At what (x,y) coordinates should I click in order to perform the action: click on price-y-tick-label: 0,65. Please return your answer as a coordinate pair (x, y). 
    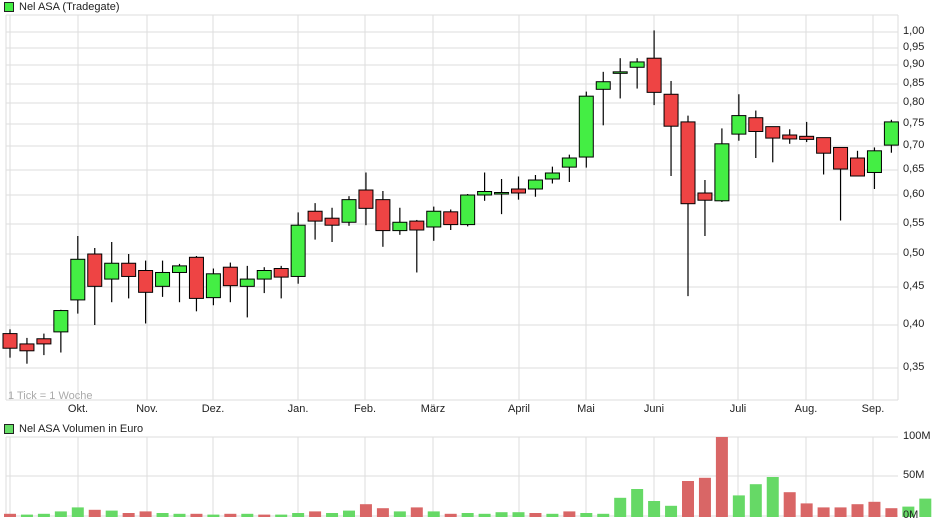
    Looking at the image, I should click on (914, 169).